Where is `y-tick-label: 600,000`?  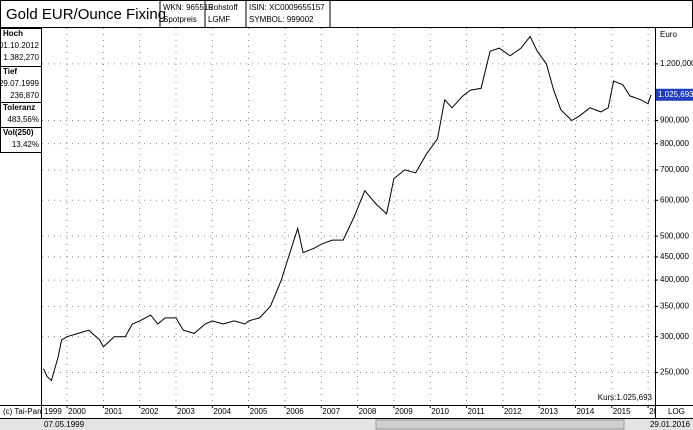 y-tick-label: 600,000 is located at coordinates (674, 199).